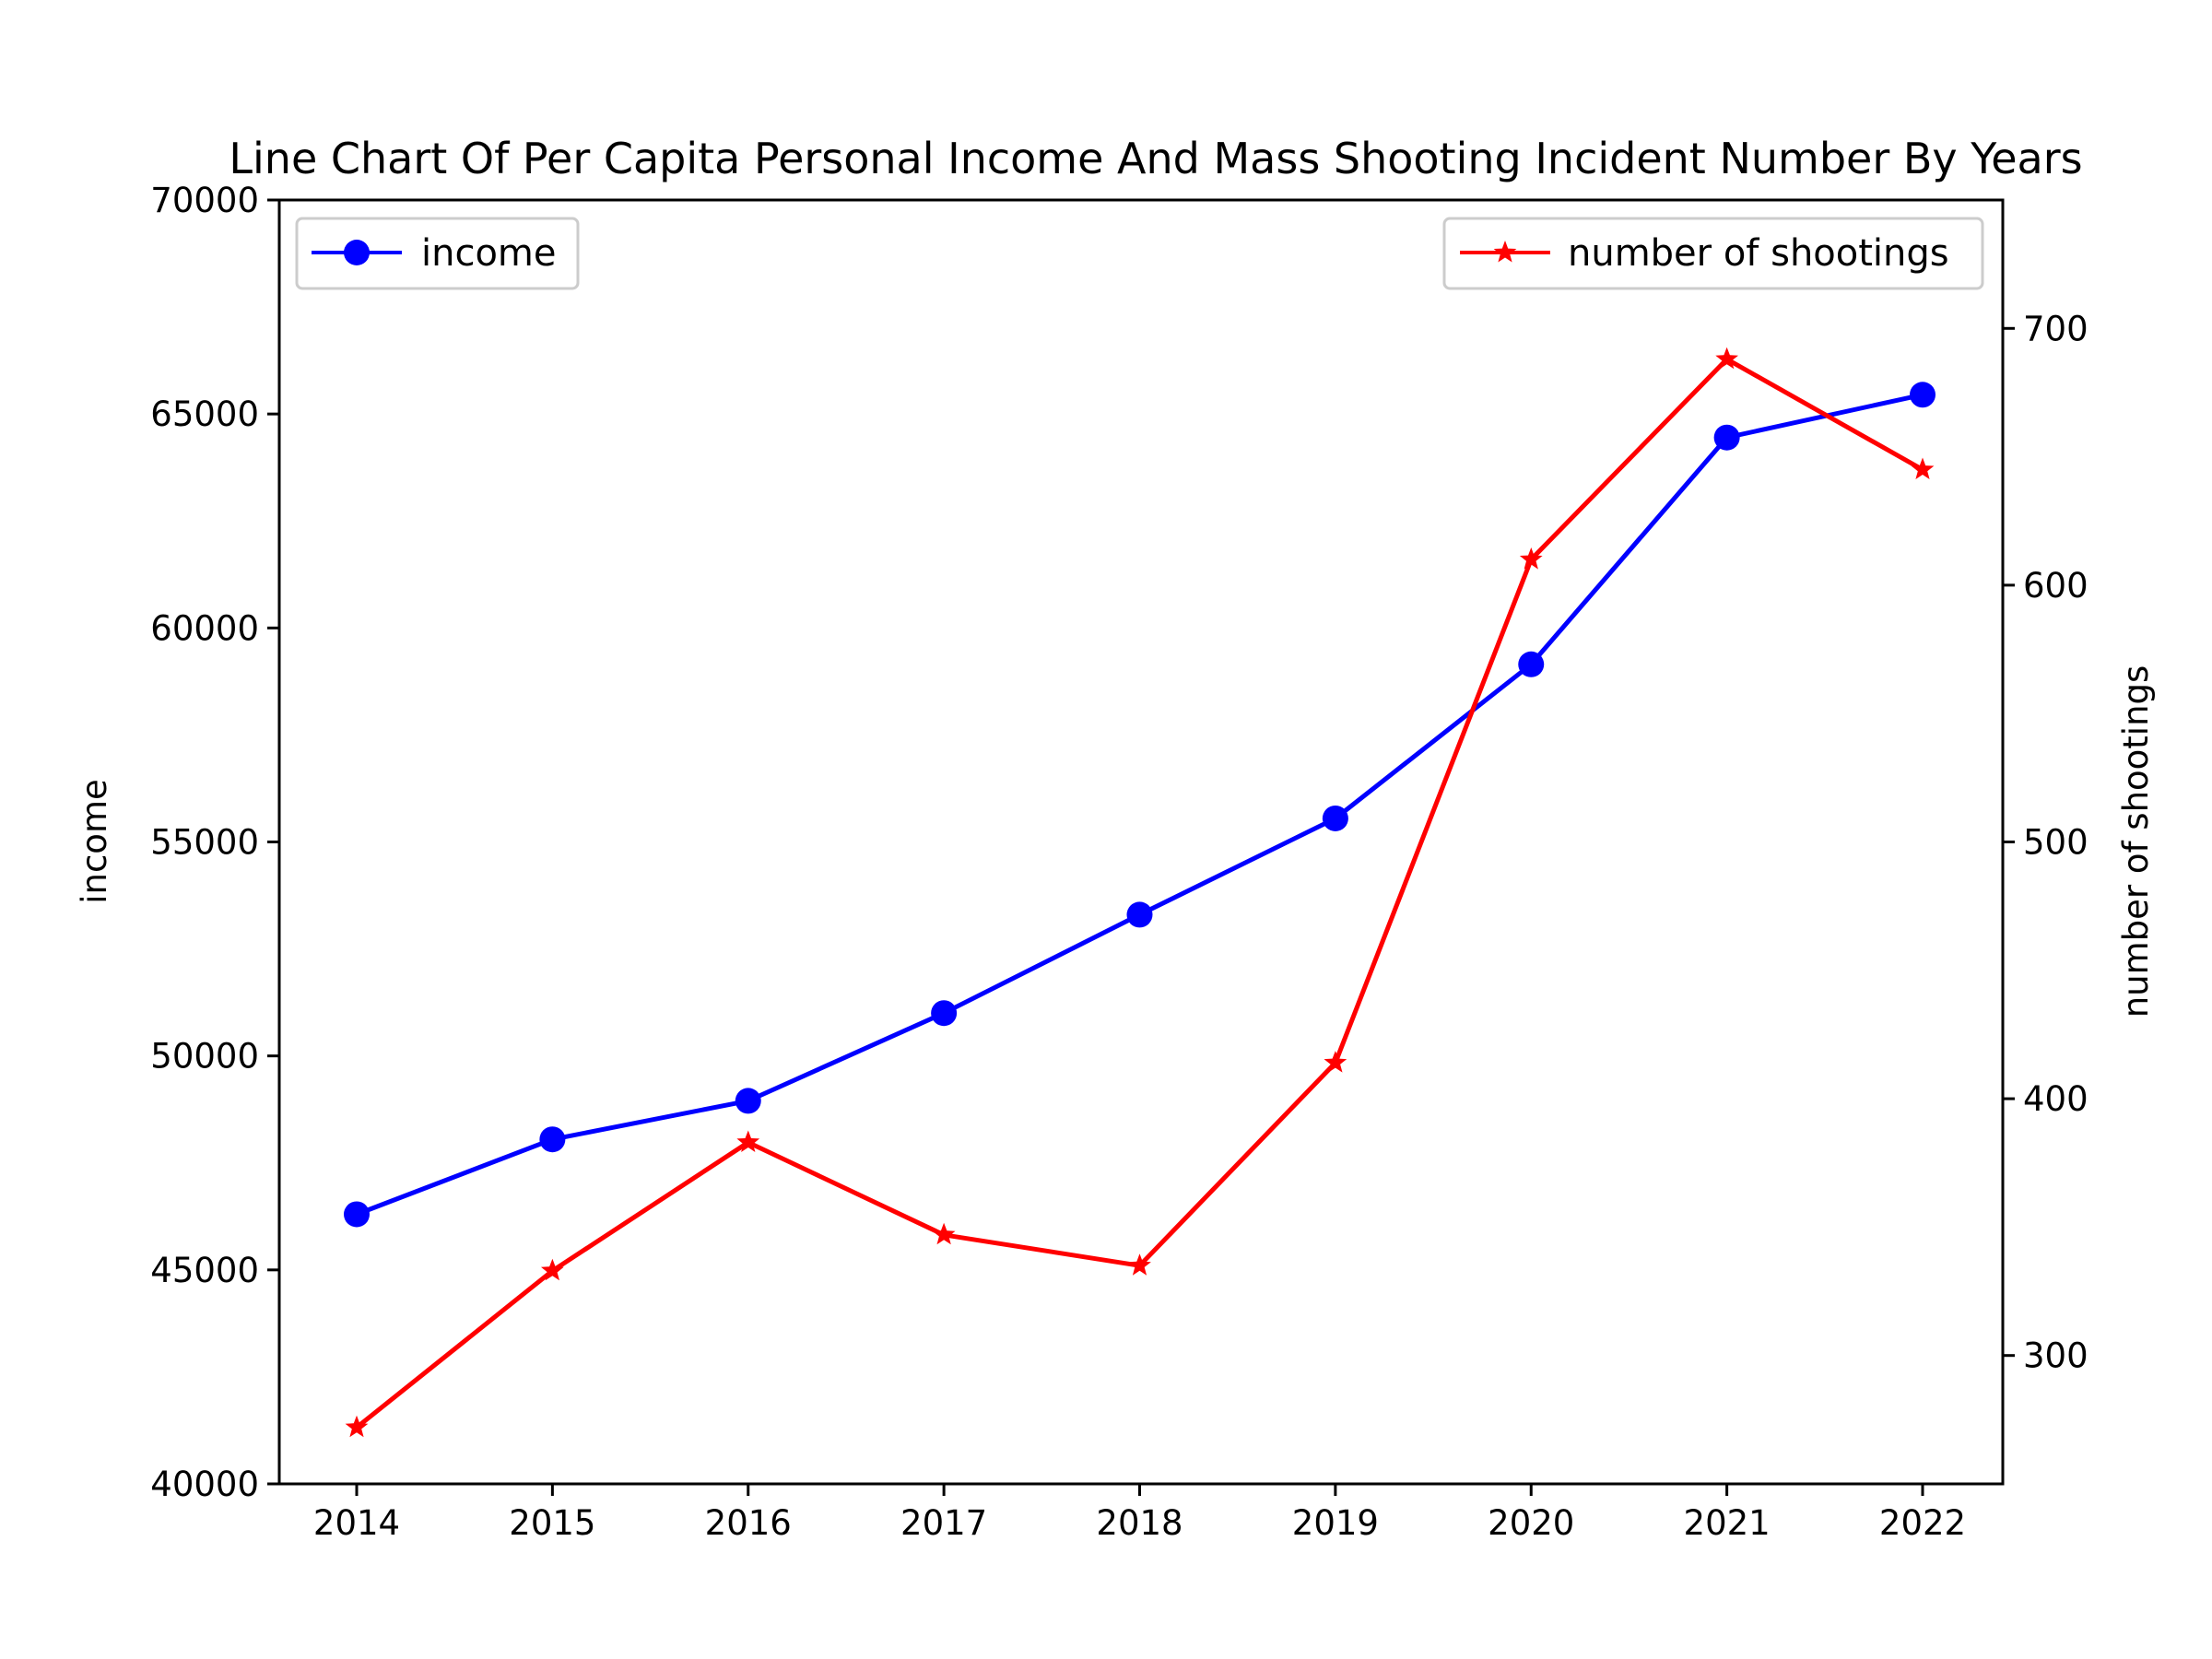 This screenshot has height=1659, width=2212. What do you see at coordinates (1531, 1523) in the screenshot?
I see `x-tick-label: 2020` at bounding box center [1531, 1523].